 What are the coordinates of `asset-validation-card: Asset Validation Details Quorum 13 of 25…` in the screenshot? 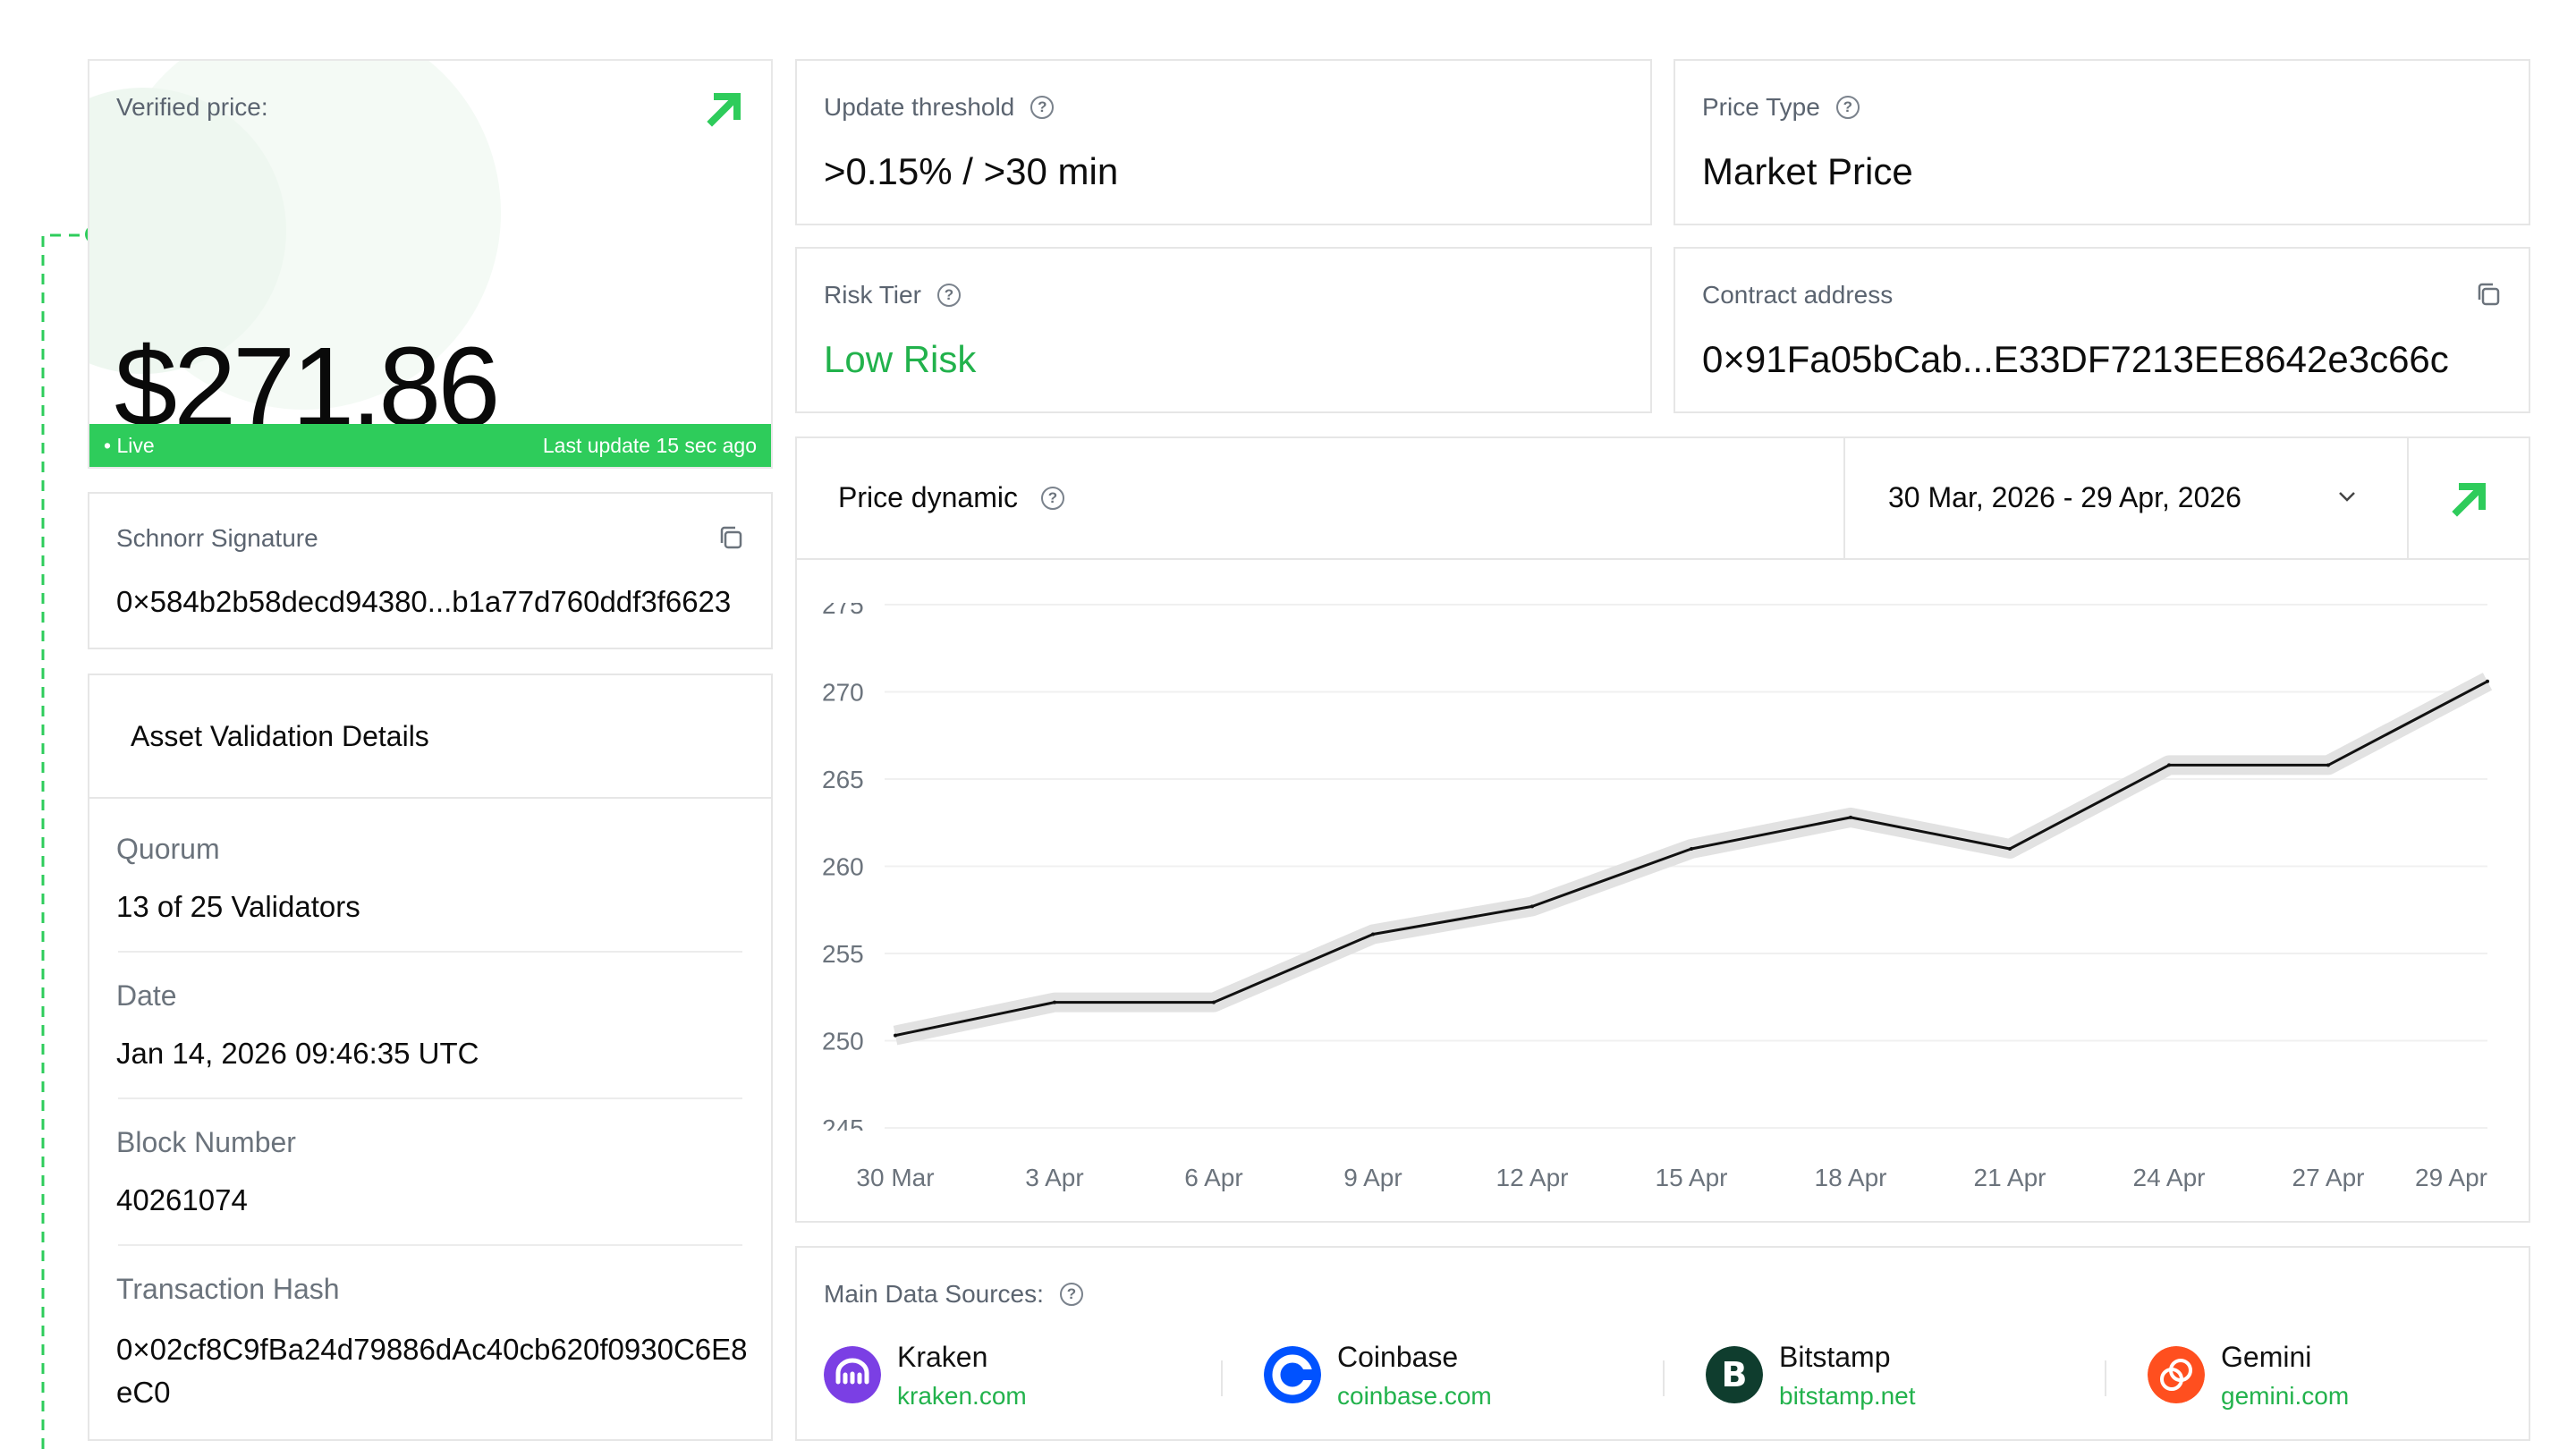 It's located at (430, 1057).